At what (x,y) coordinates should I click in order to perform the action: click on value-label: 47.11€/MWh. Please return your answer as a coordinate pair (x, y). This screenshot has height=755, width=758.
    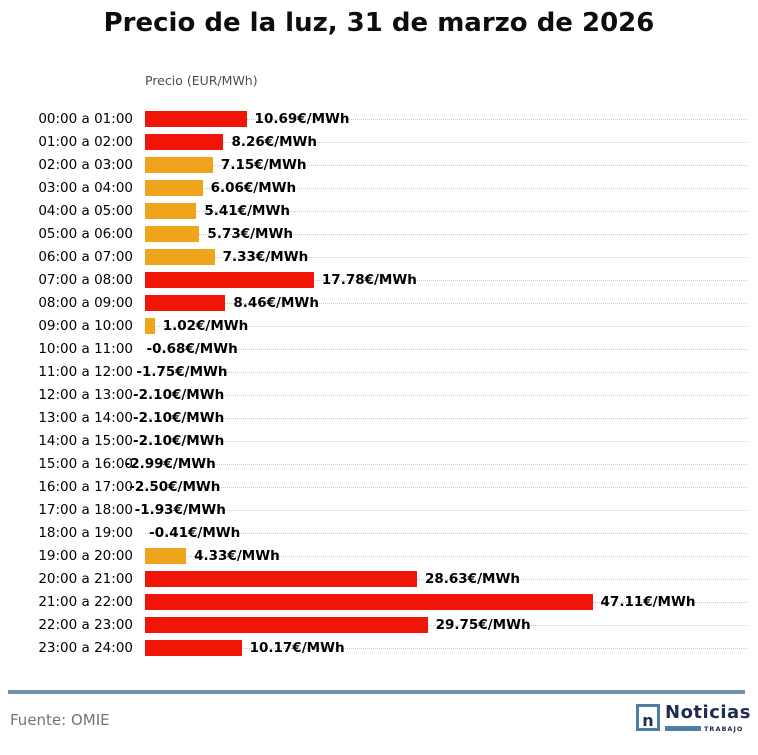
    Looking at the image, I should click on (648, 602).